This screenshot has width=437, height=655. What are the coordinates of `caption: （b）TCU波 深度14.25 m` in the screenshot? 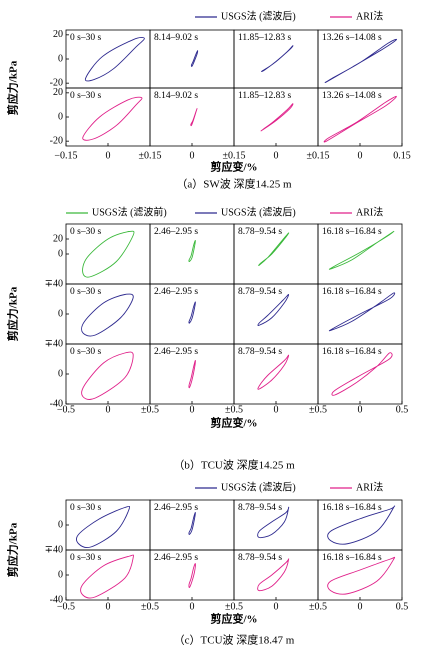 It's located at (234, 465).